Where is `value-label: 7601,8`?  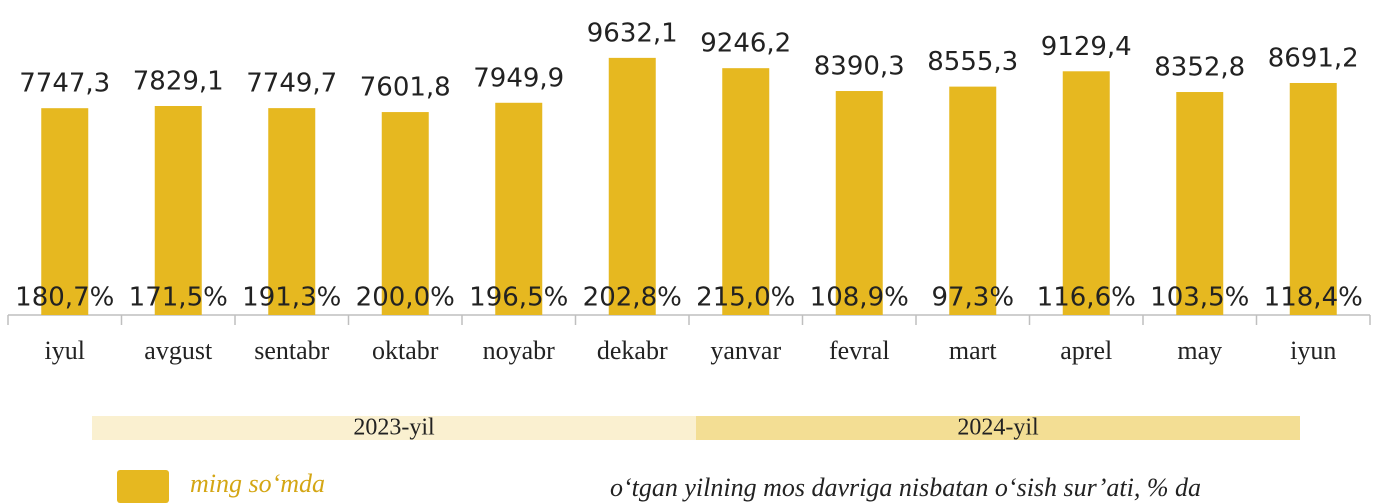 value-label: 7601,8 is located at coordinates (405, 88).